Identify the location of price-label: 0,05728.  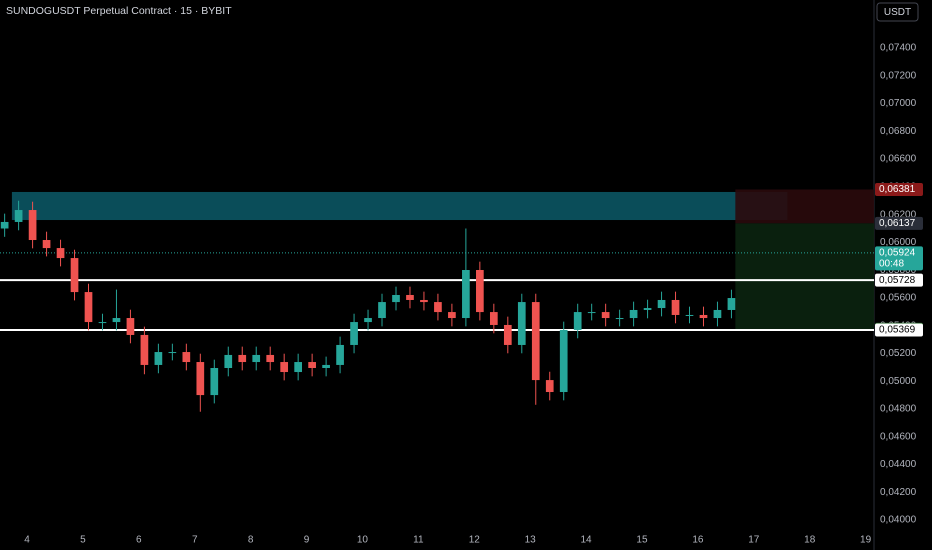
(897, 280).